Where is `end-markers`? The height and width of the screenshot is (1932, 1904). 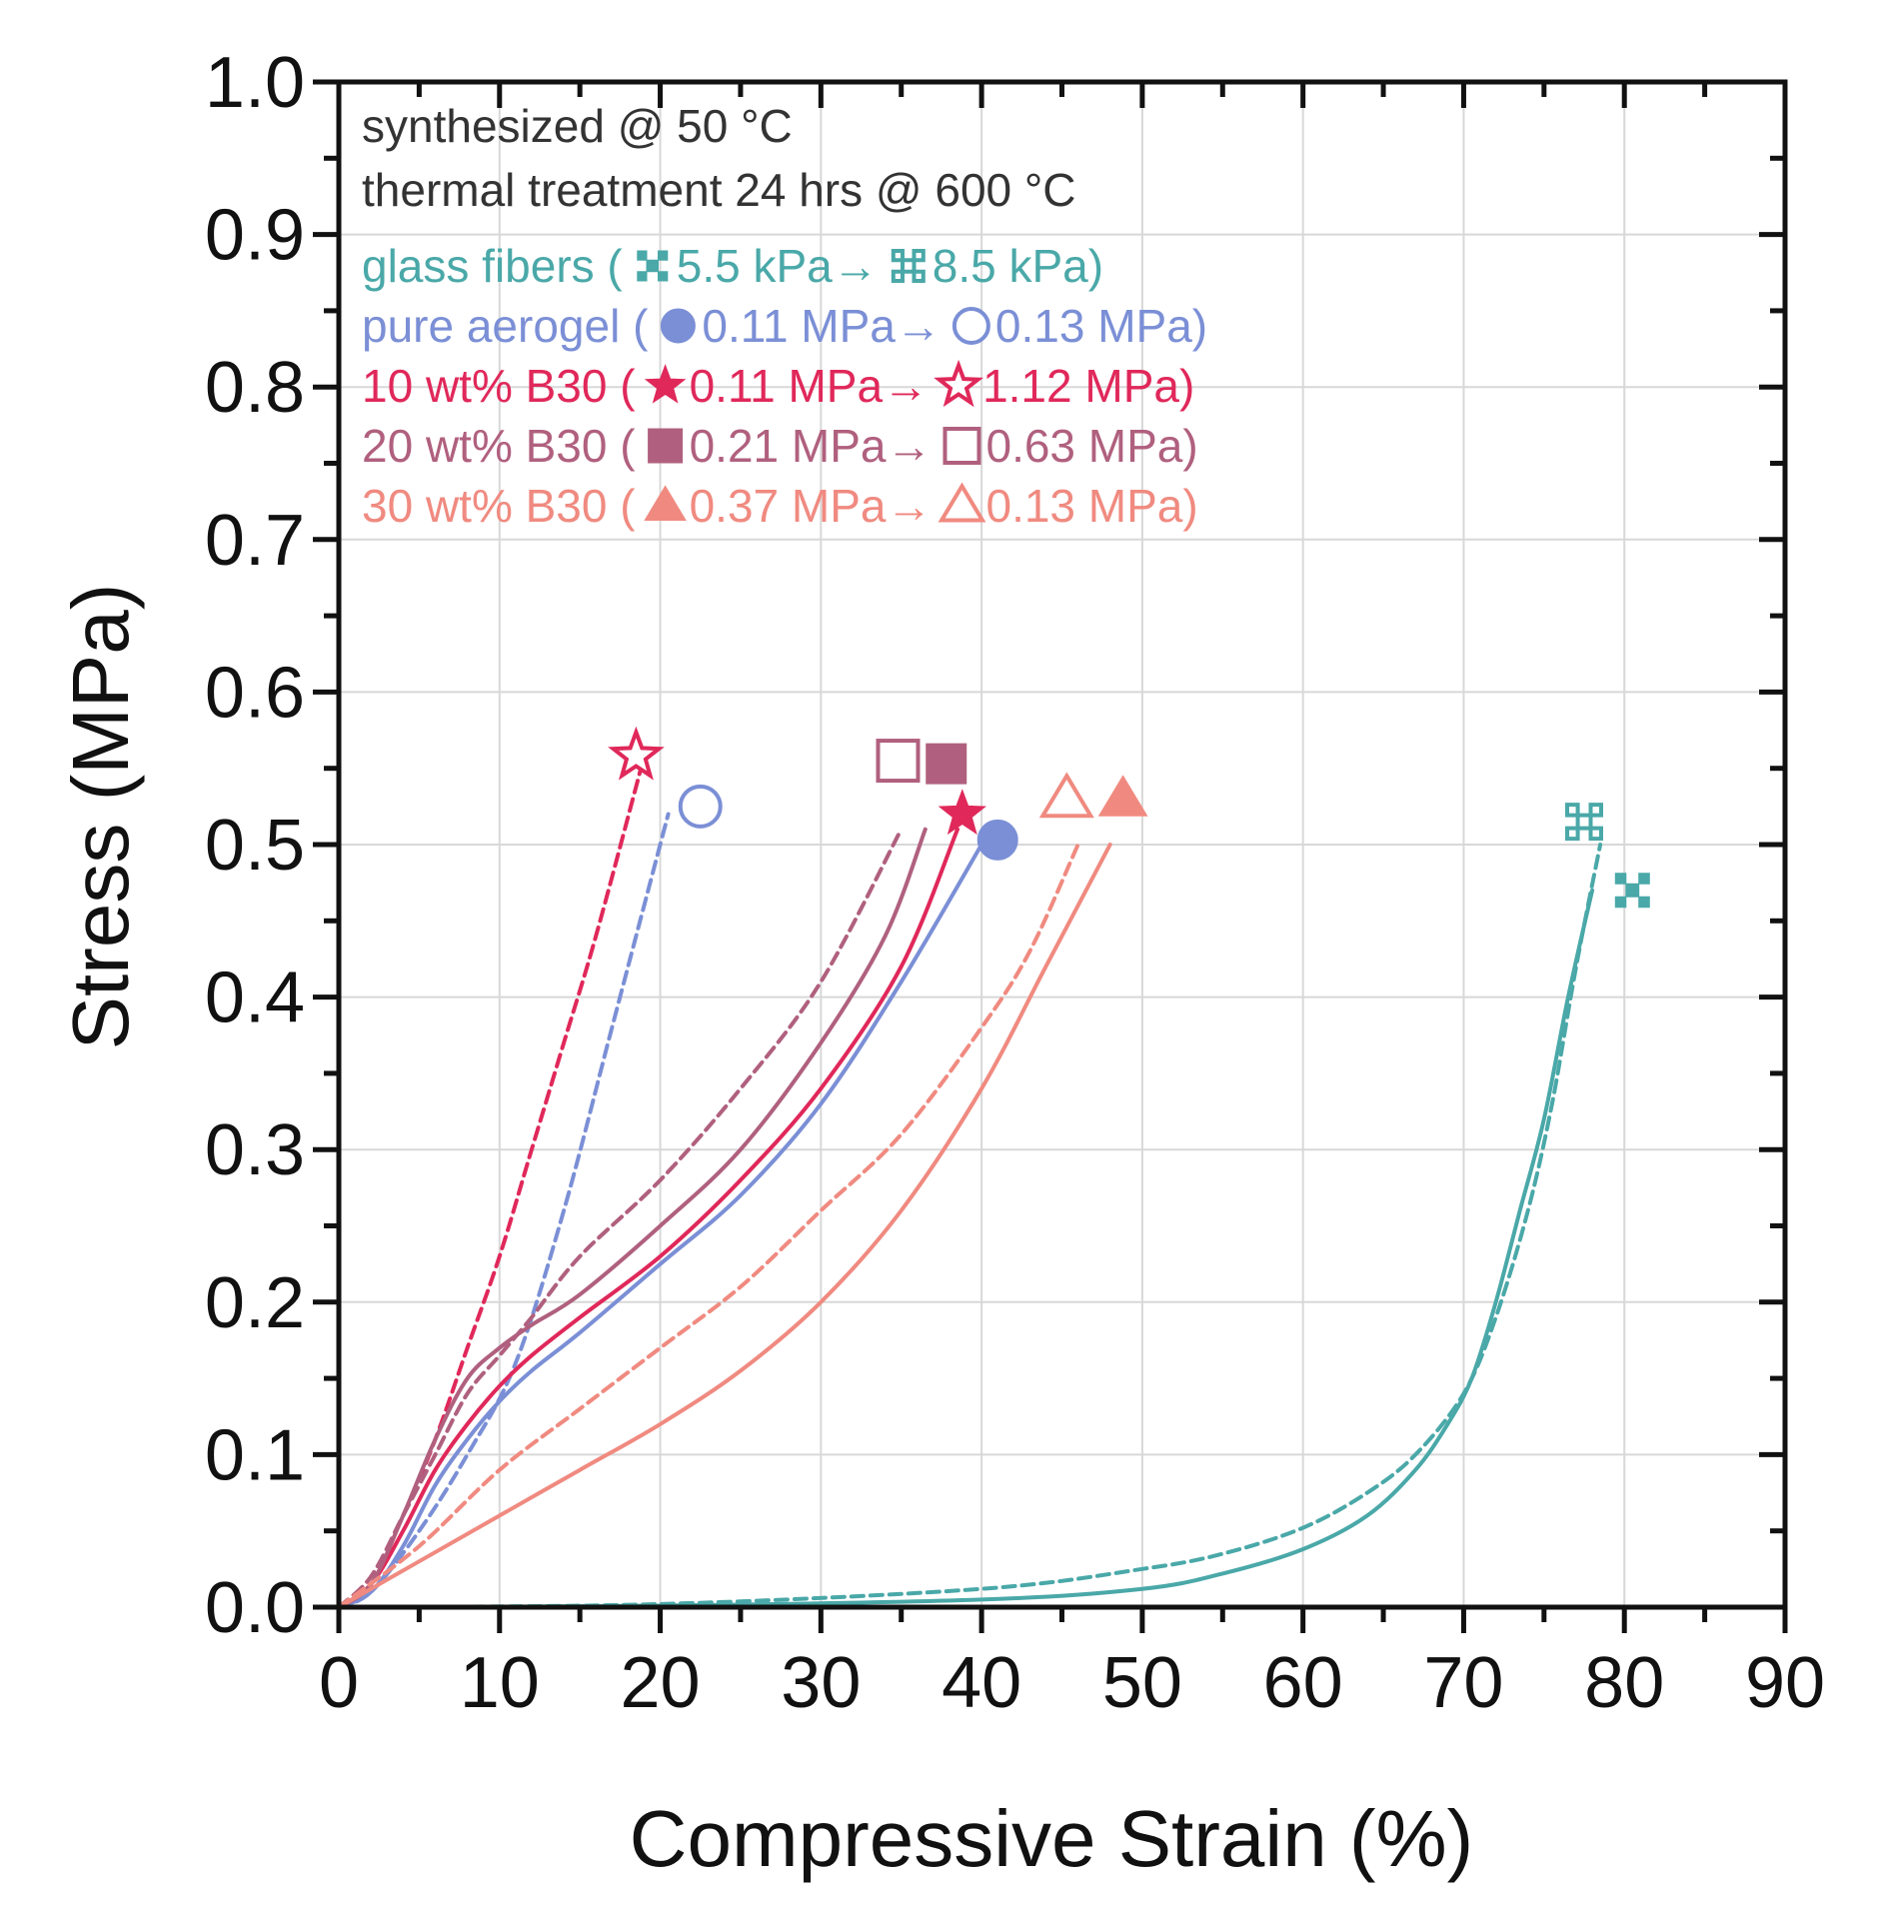
end-markers is located at coordinates (1129, 817).